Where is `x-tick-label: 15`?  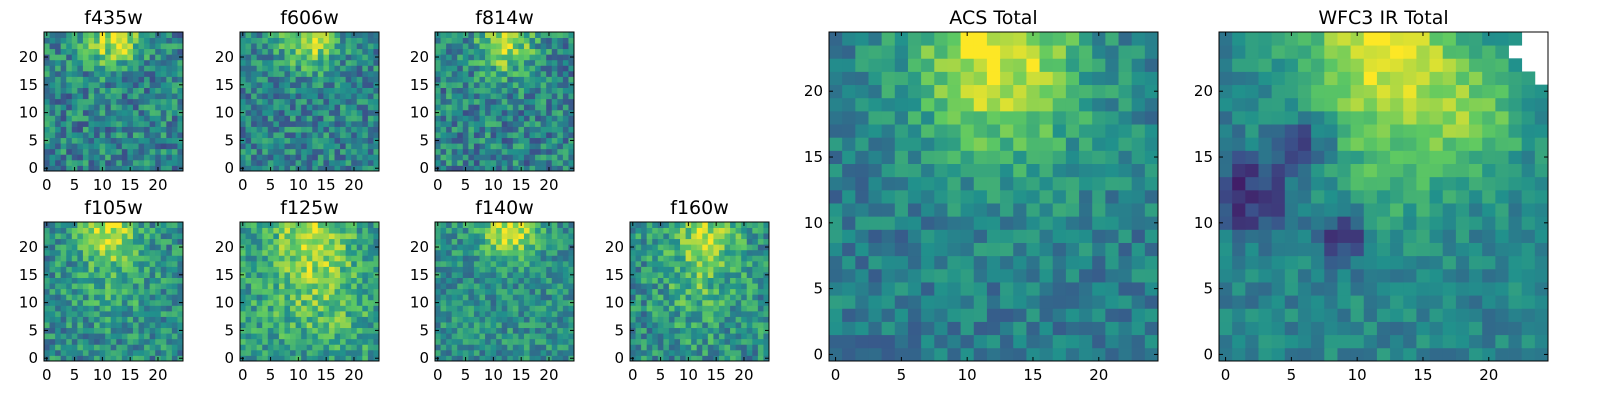
x-tick-label: 15 is located at coordinates (326, 185).